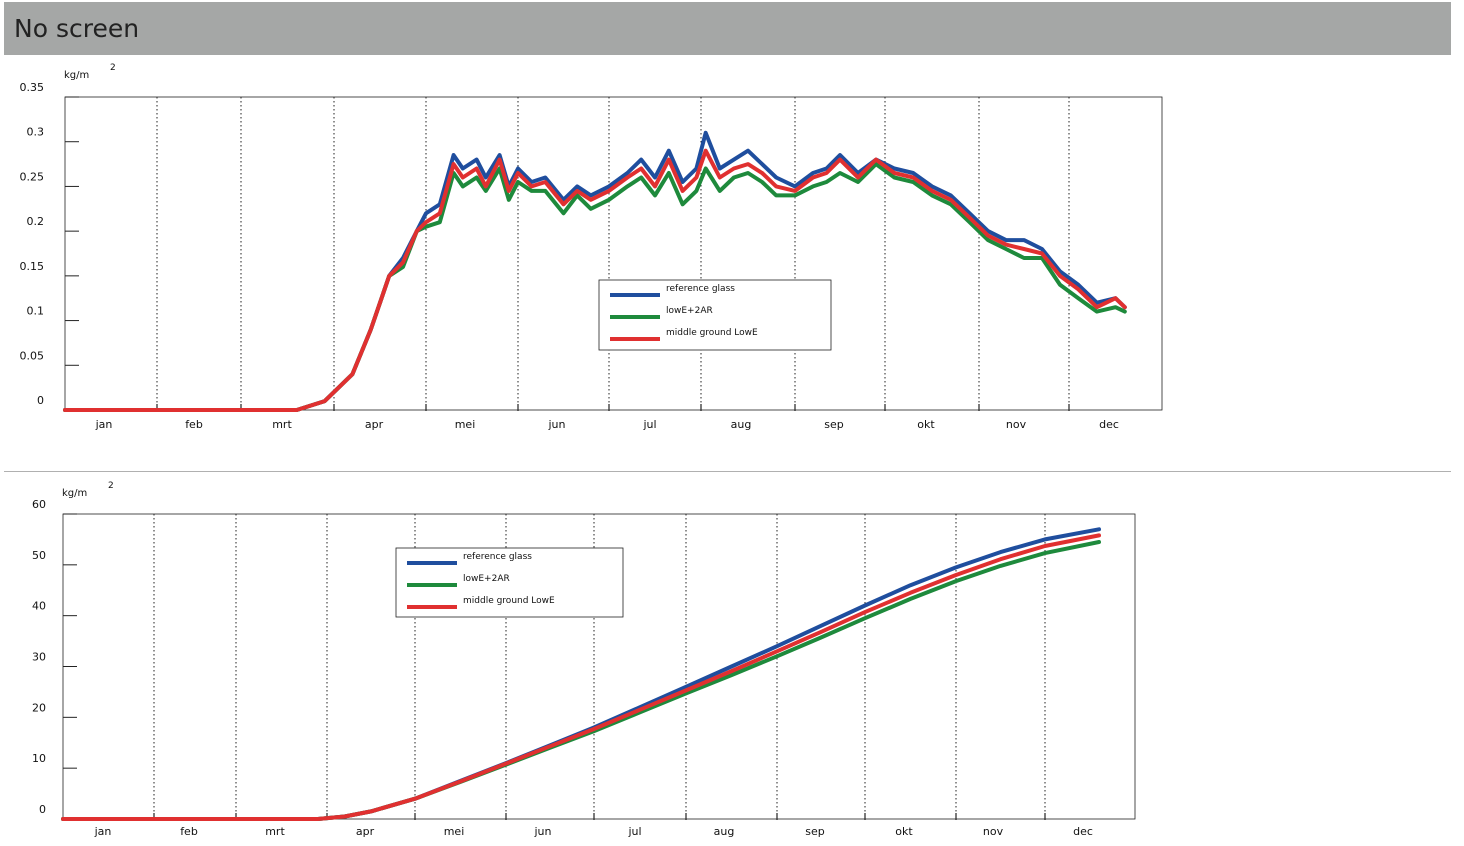 This screenshot has height=846, width=1464. What do you see at coordinates (39, 758) in the screenshot?
I see `y-tick-label: 10` at bounding box center [39, 758].